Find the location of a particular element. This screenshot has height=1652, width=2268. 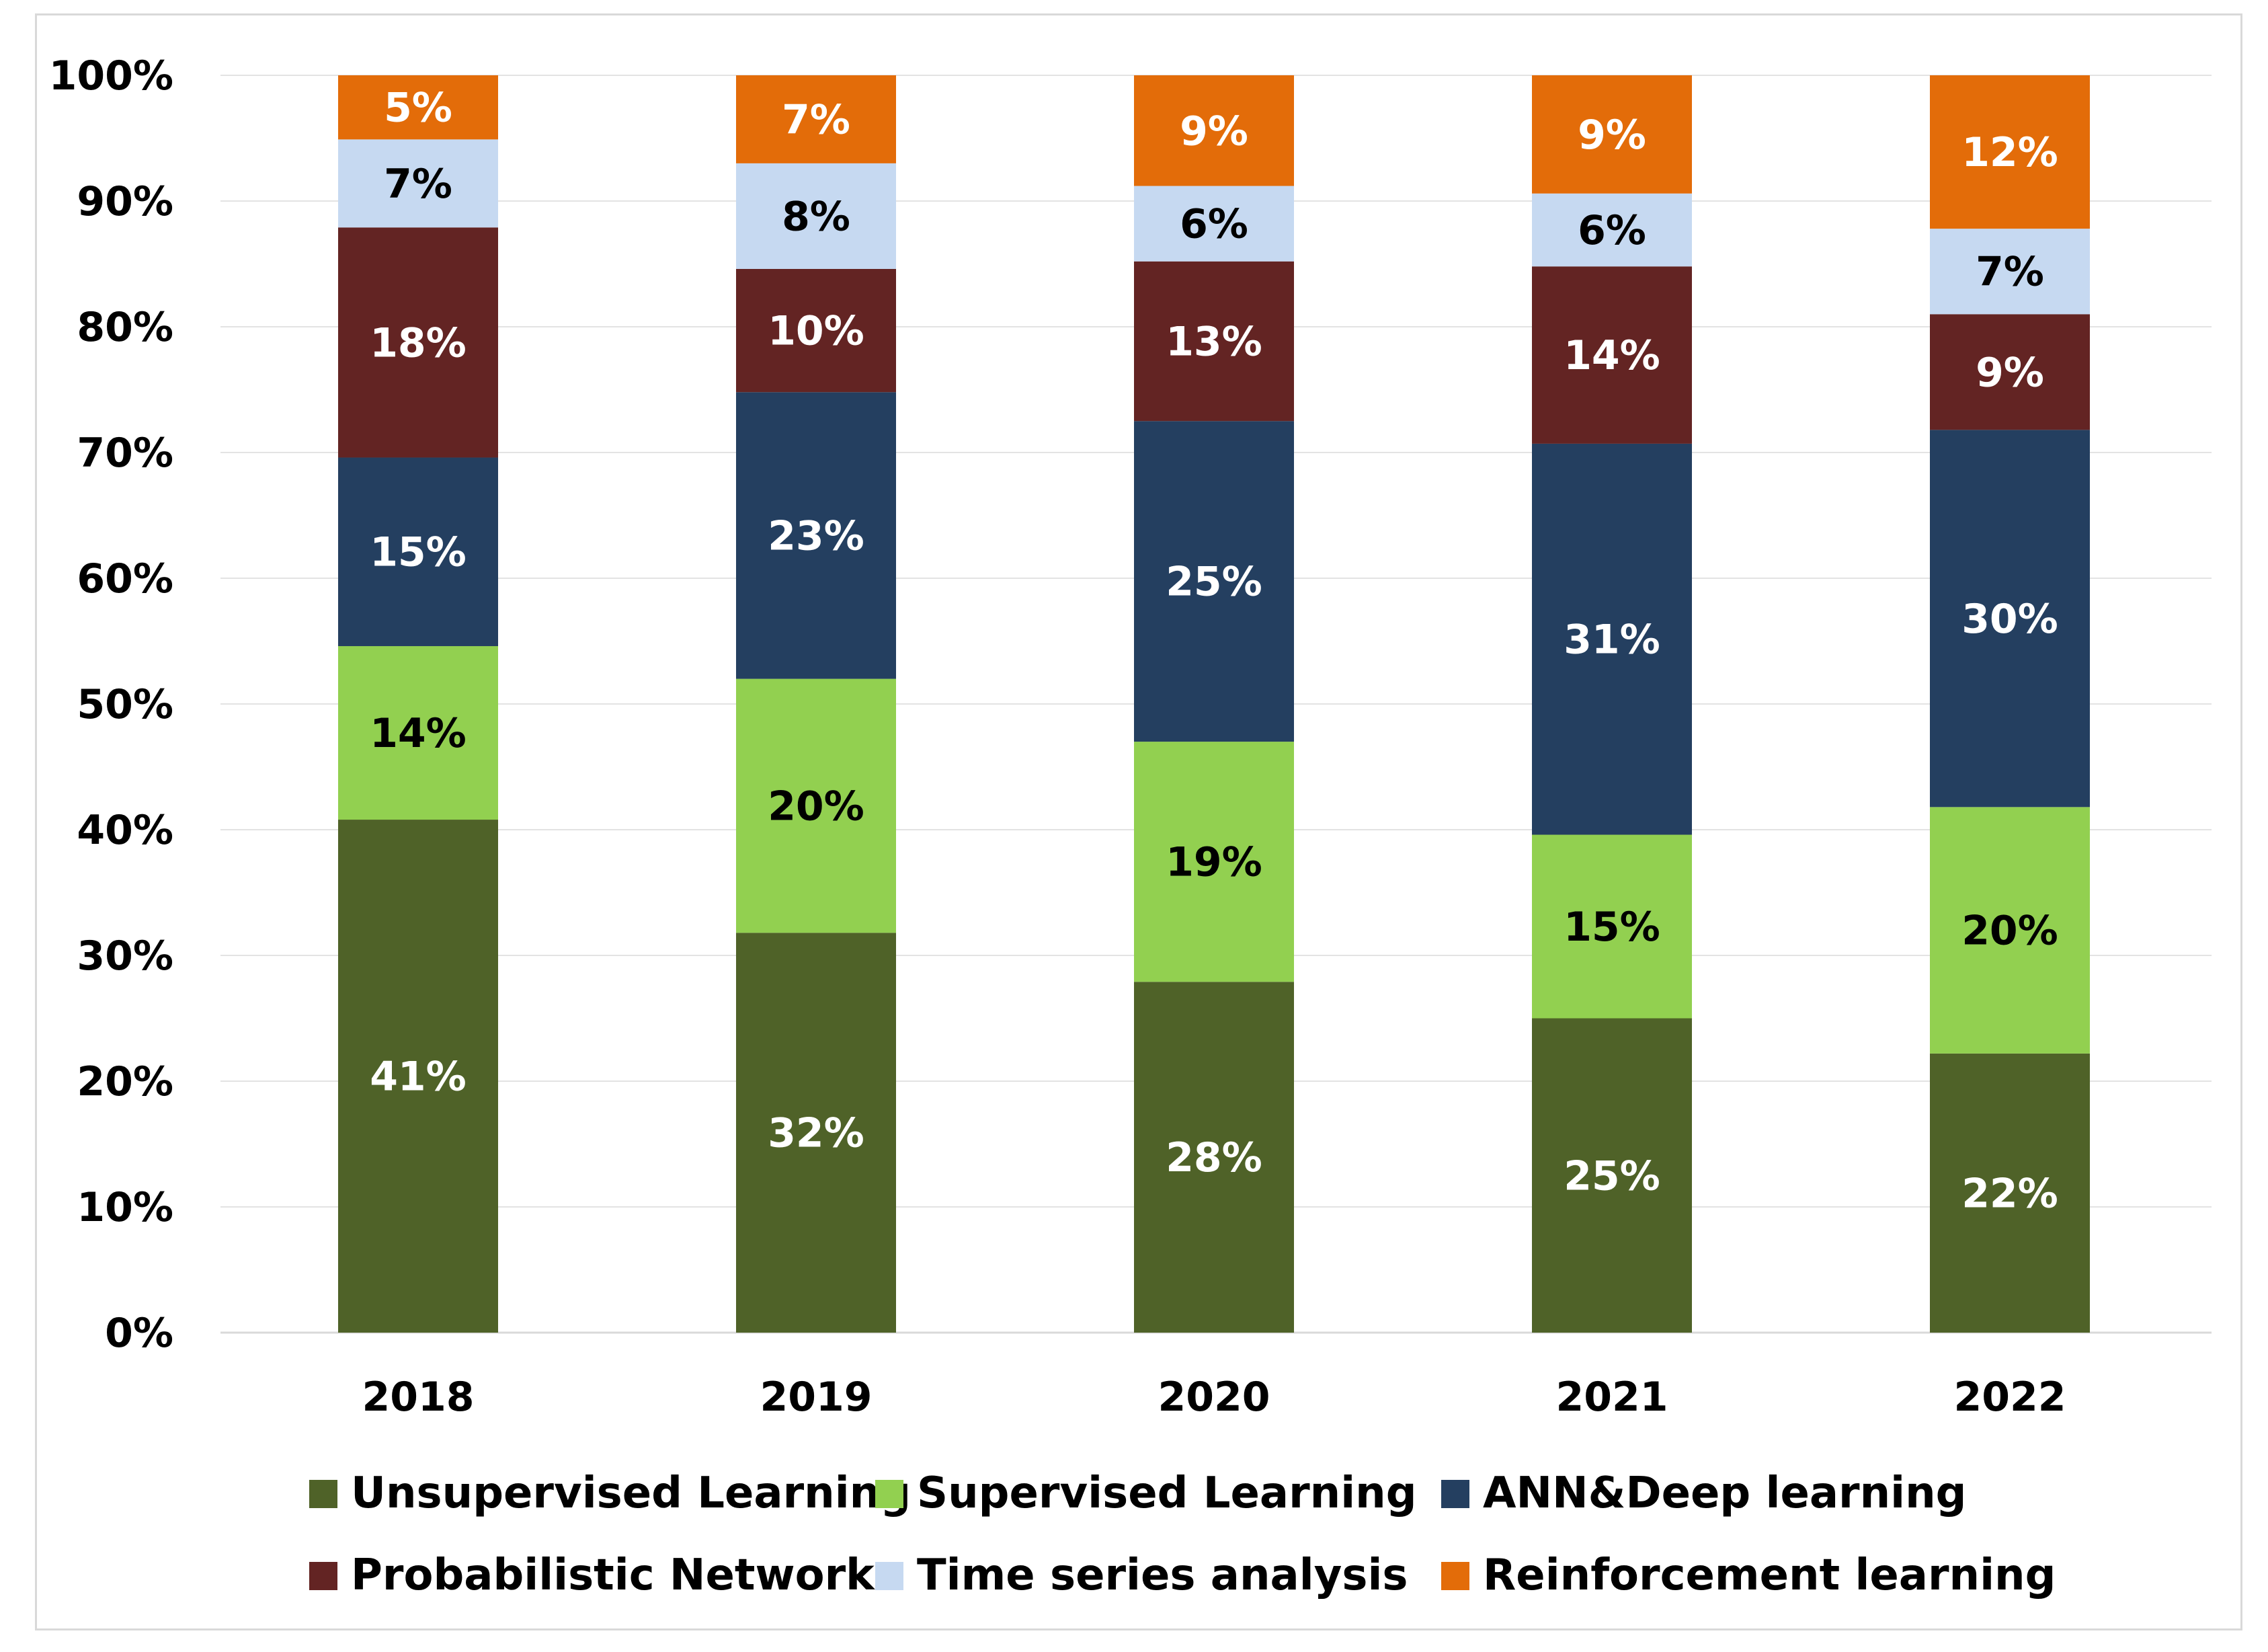

data-label: 23% is located at coordinates (816, 535).